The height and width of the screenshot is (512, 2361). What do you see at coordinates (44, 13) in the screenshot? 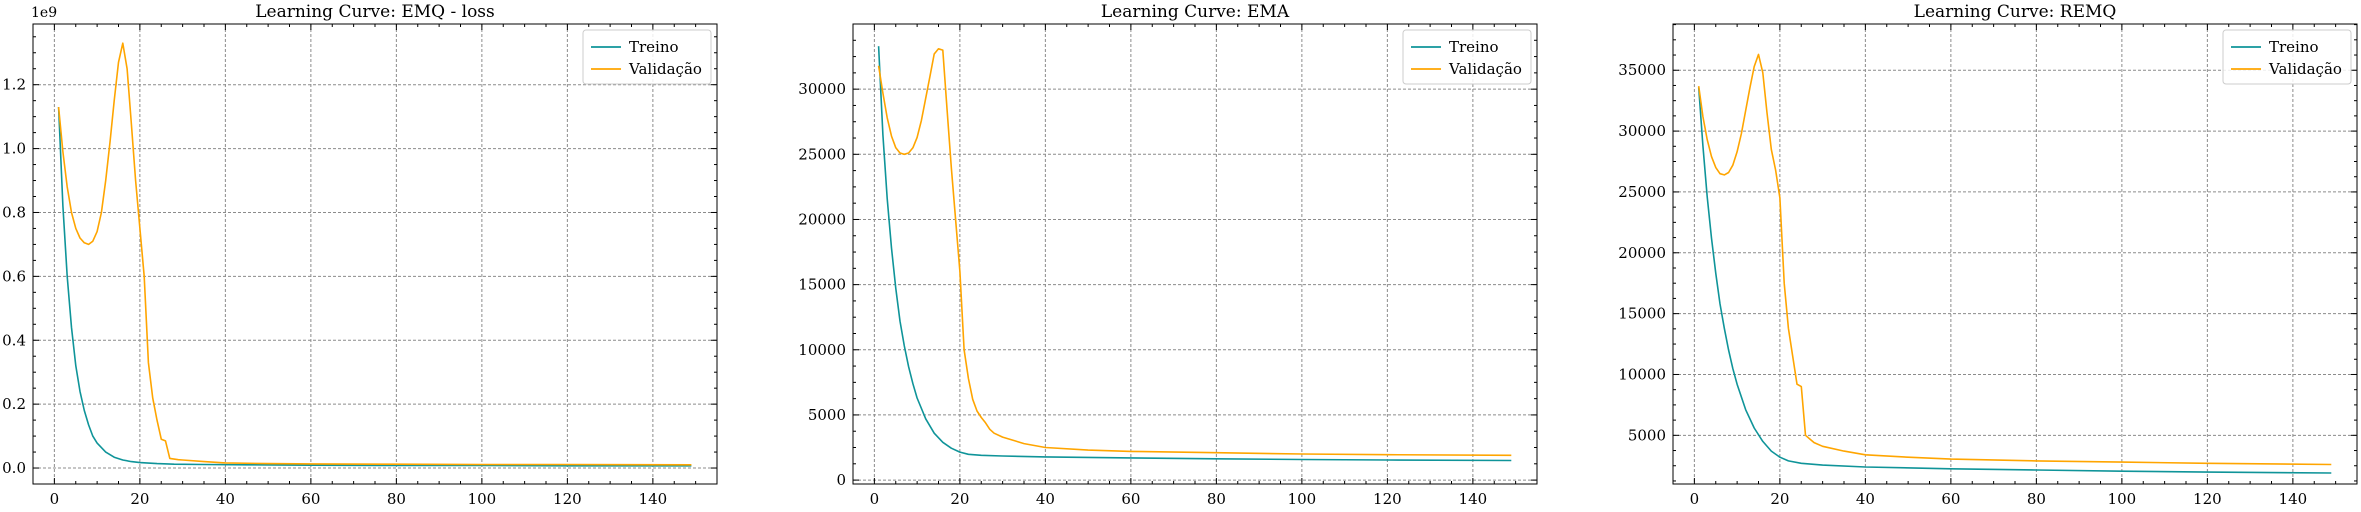
I see `y-offset-label: 1e9` at bounding box center [44, 13].